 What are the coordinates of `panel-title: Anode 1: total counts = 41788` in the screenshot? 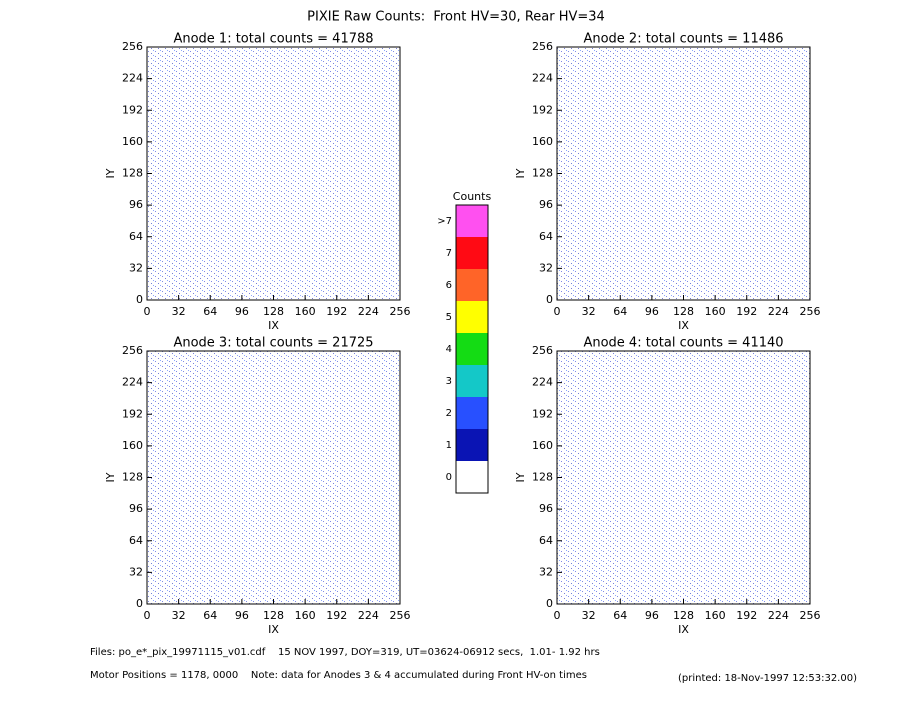 It's located at (273, 39).